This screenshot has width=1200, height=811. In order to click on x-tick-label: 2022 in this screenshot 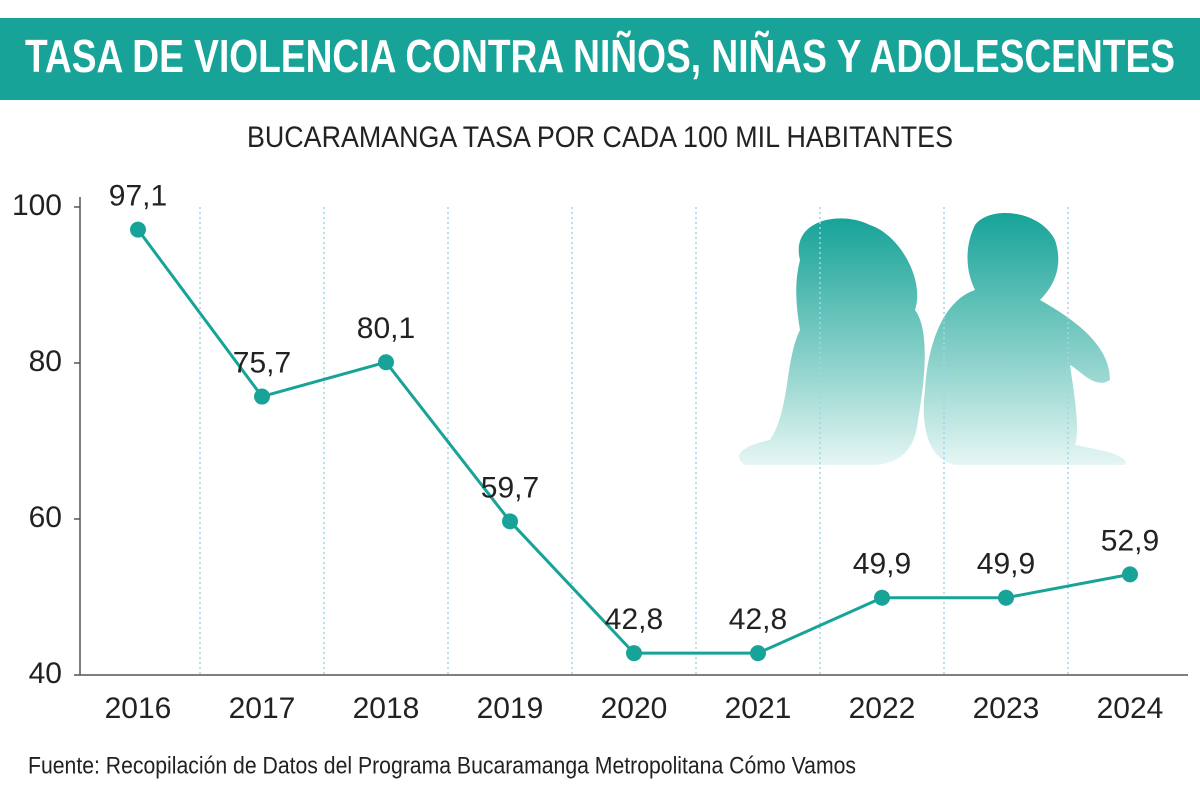, I will do `click(882, 708)`.